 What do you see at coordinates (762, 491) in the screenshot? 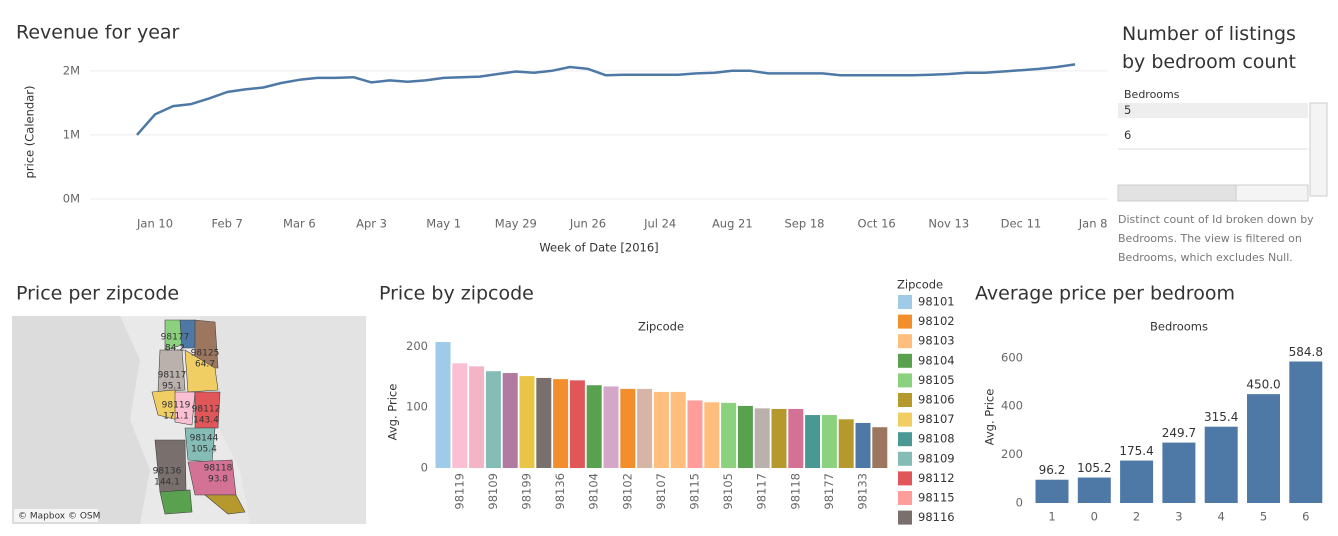
I see `x-tick-label: 98117` at bounding box center [762, 491].